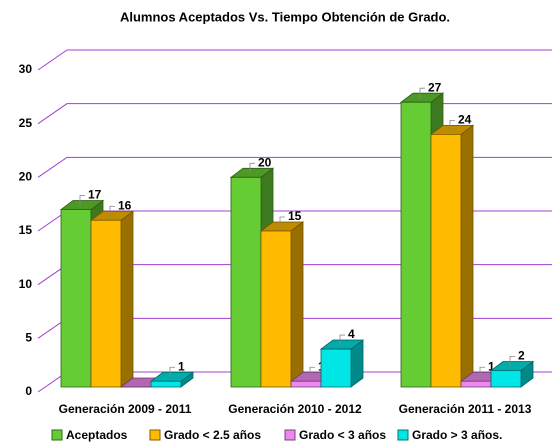 This screenshot has height=447, width=552. Describe the element at coordinates (26, 230) in the screenshot. I see `y-tick-label: 15` at that location.